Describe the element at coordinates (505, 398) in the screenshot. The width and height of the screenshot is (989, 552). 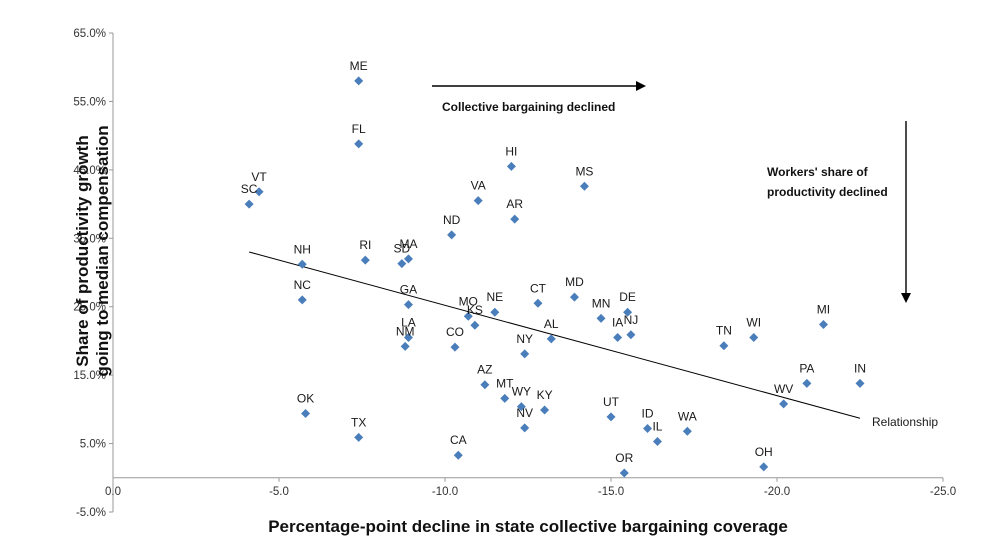
I see `data-point-mt` at that location.